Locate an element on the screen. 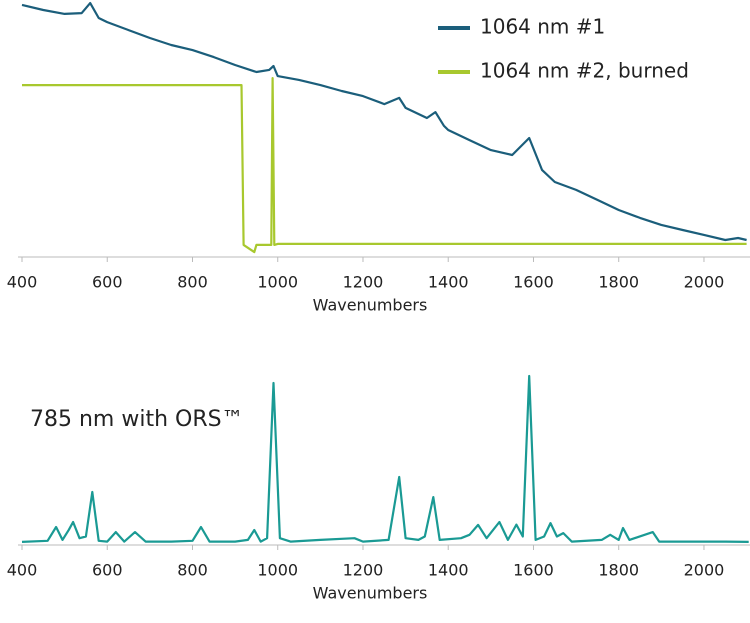  legend-label: 1064 nm #1 is located at coordinates (542, 27).